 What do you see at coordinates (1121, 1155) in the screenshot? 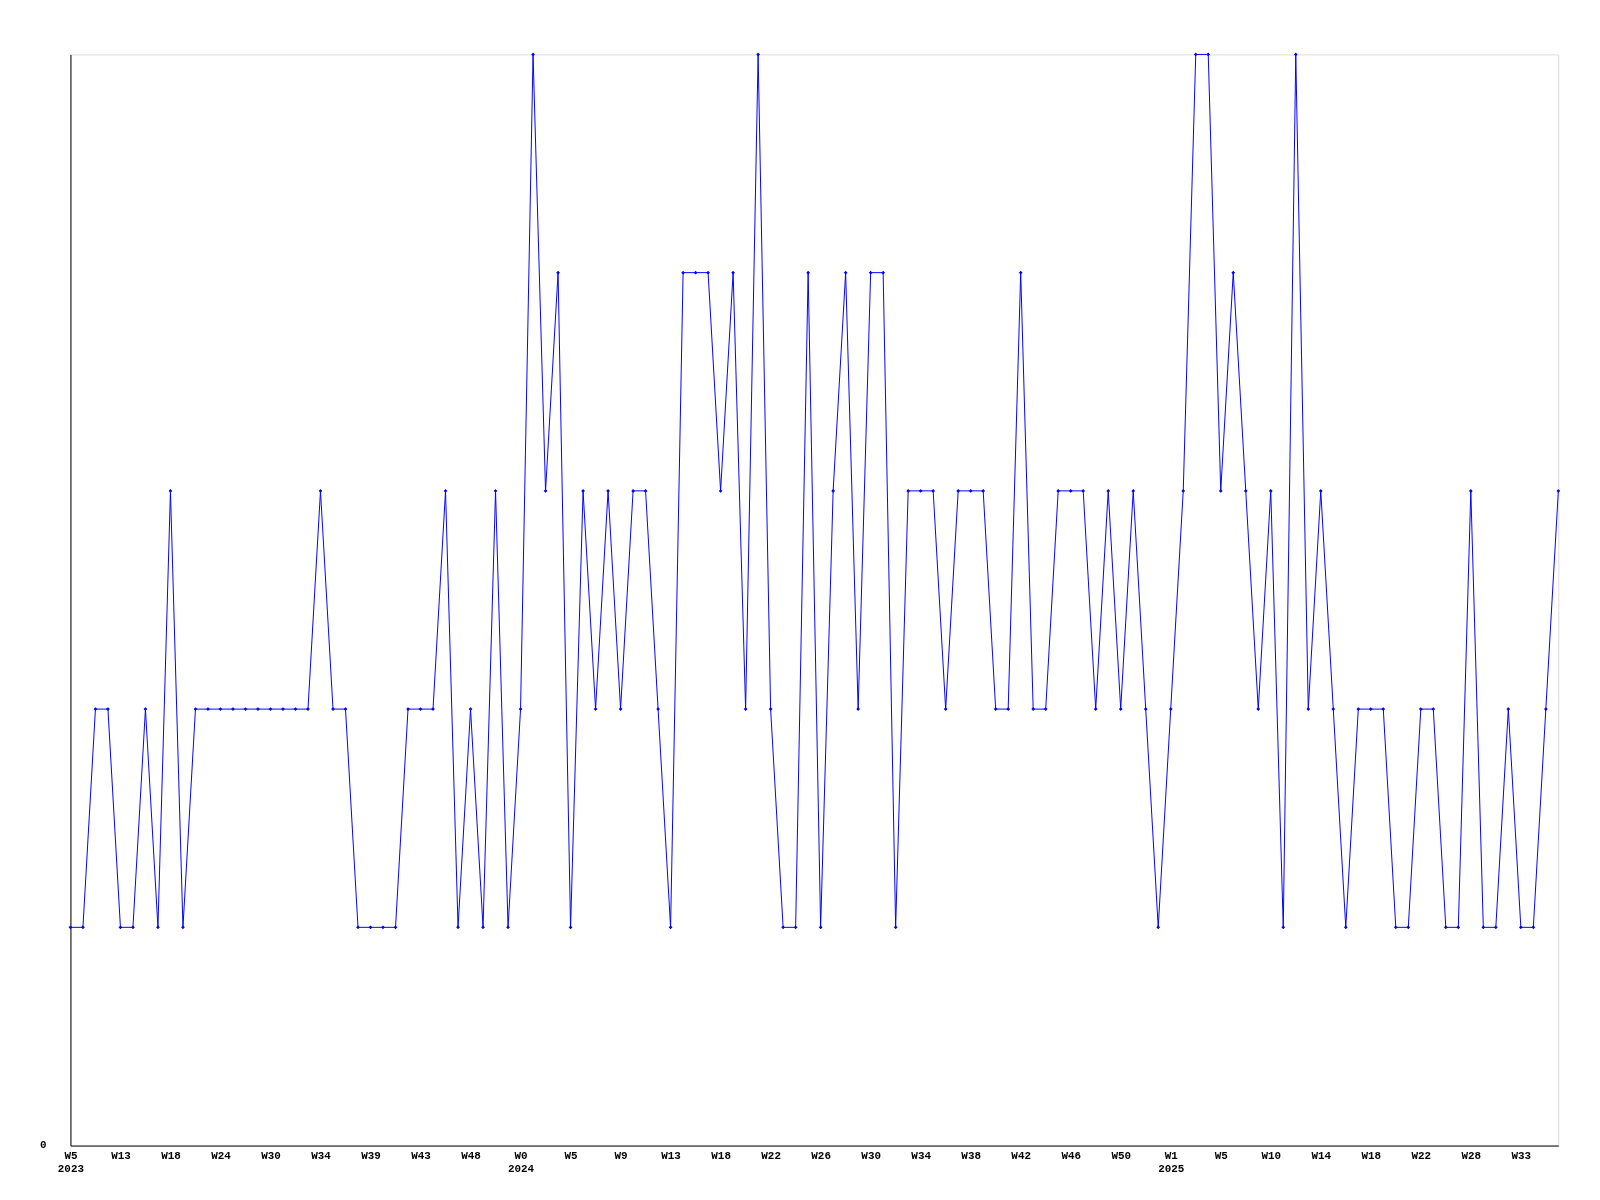
I see `x-tick-label: W50` at bounding box center [1121, 1155].